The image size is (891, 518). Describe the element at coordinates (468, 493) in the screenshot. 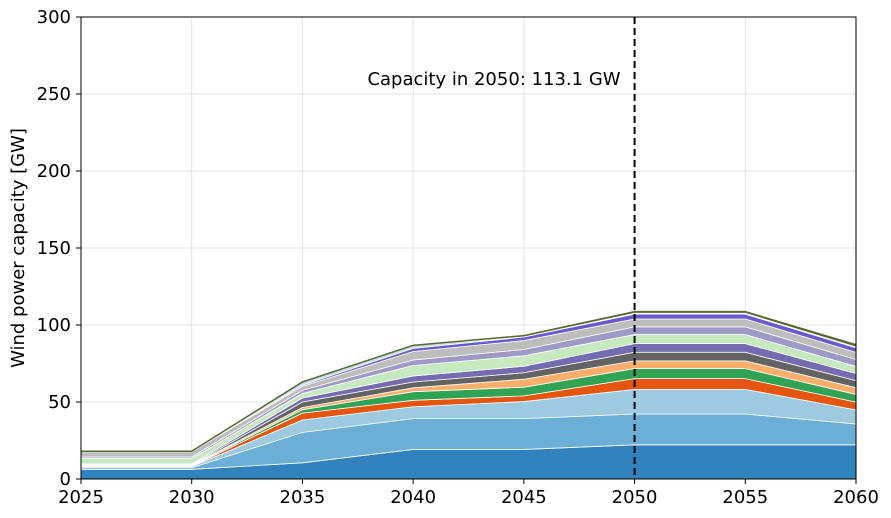

I see `x-axis-ticks: 2025 2030 2035 2040 2045 2050 2055 2060` at that location.